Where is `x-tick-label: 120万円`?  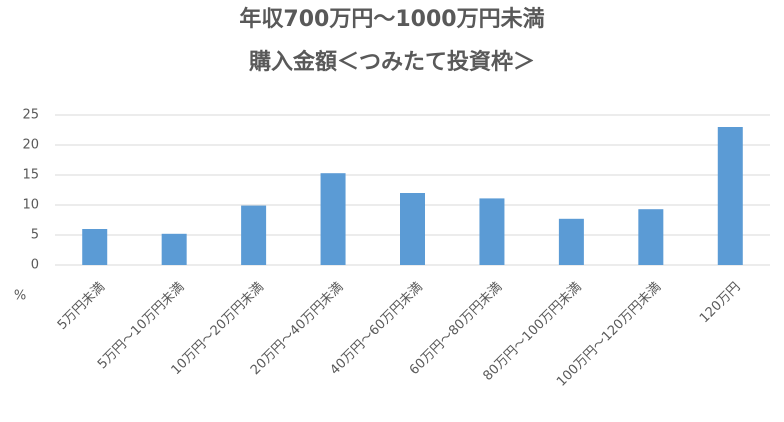 x-tick-label: 120万円 is located at coordinates (720, 303).